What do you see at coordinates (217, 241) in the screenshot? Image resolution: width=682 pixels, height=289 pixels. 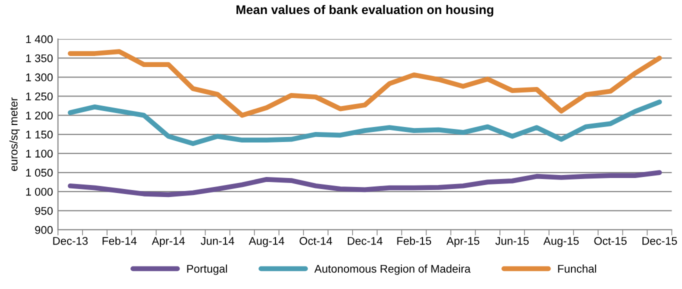 I see `x-tick-label: Jun-14` at bounding box center [217, 241].